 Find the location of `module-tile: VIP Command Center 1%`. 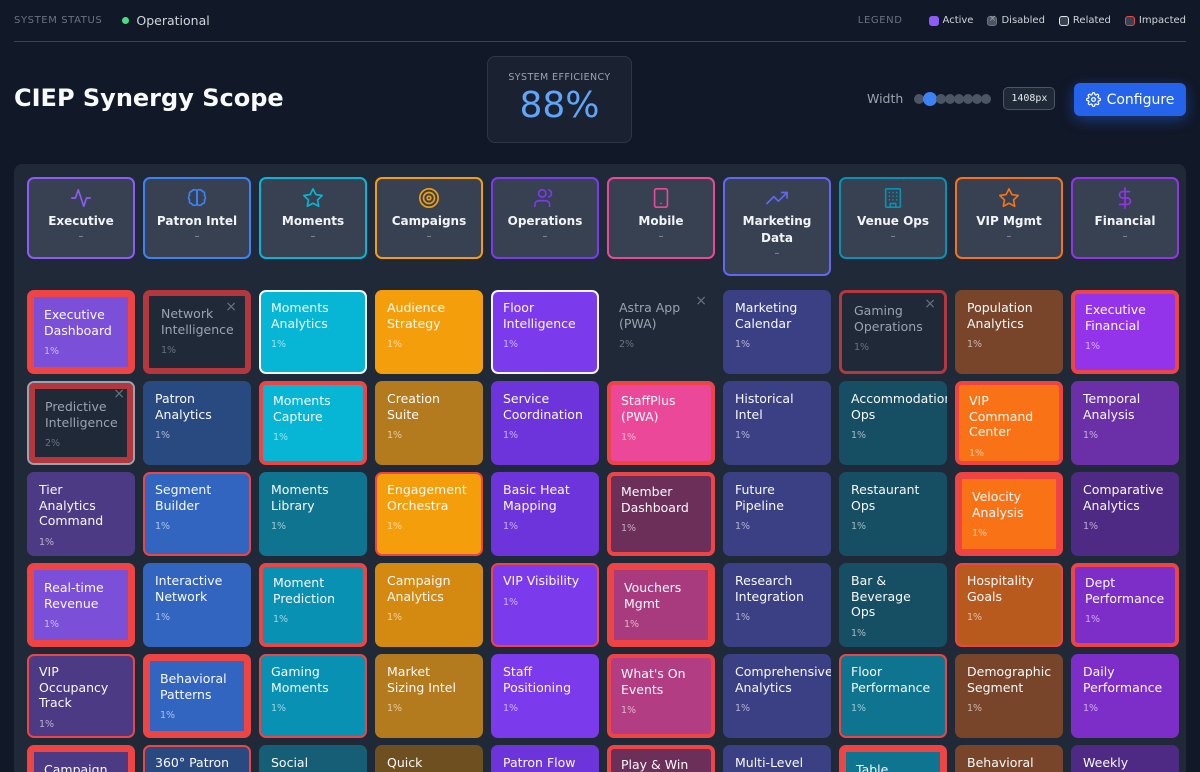

module-tile: VIP Command Center 1% is located at coordinates (1009, 423).